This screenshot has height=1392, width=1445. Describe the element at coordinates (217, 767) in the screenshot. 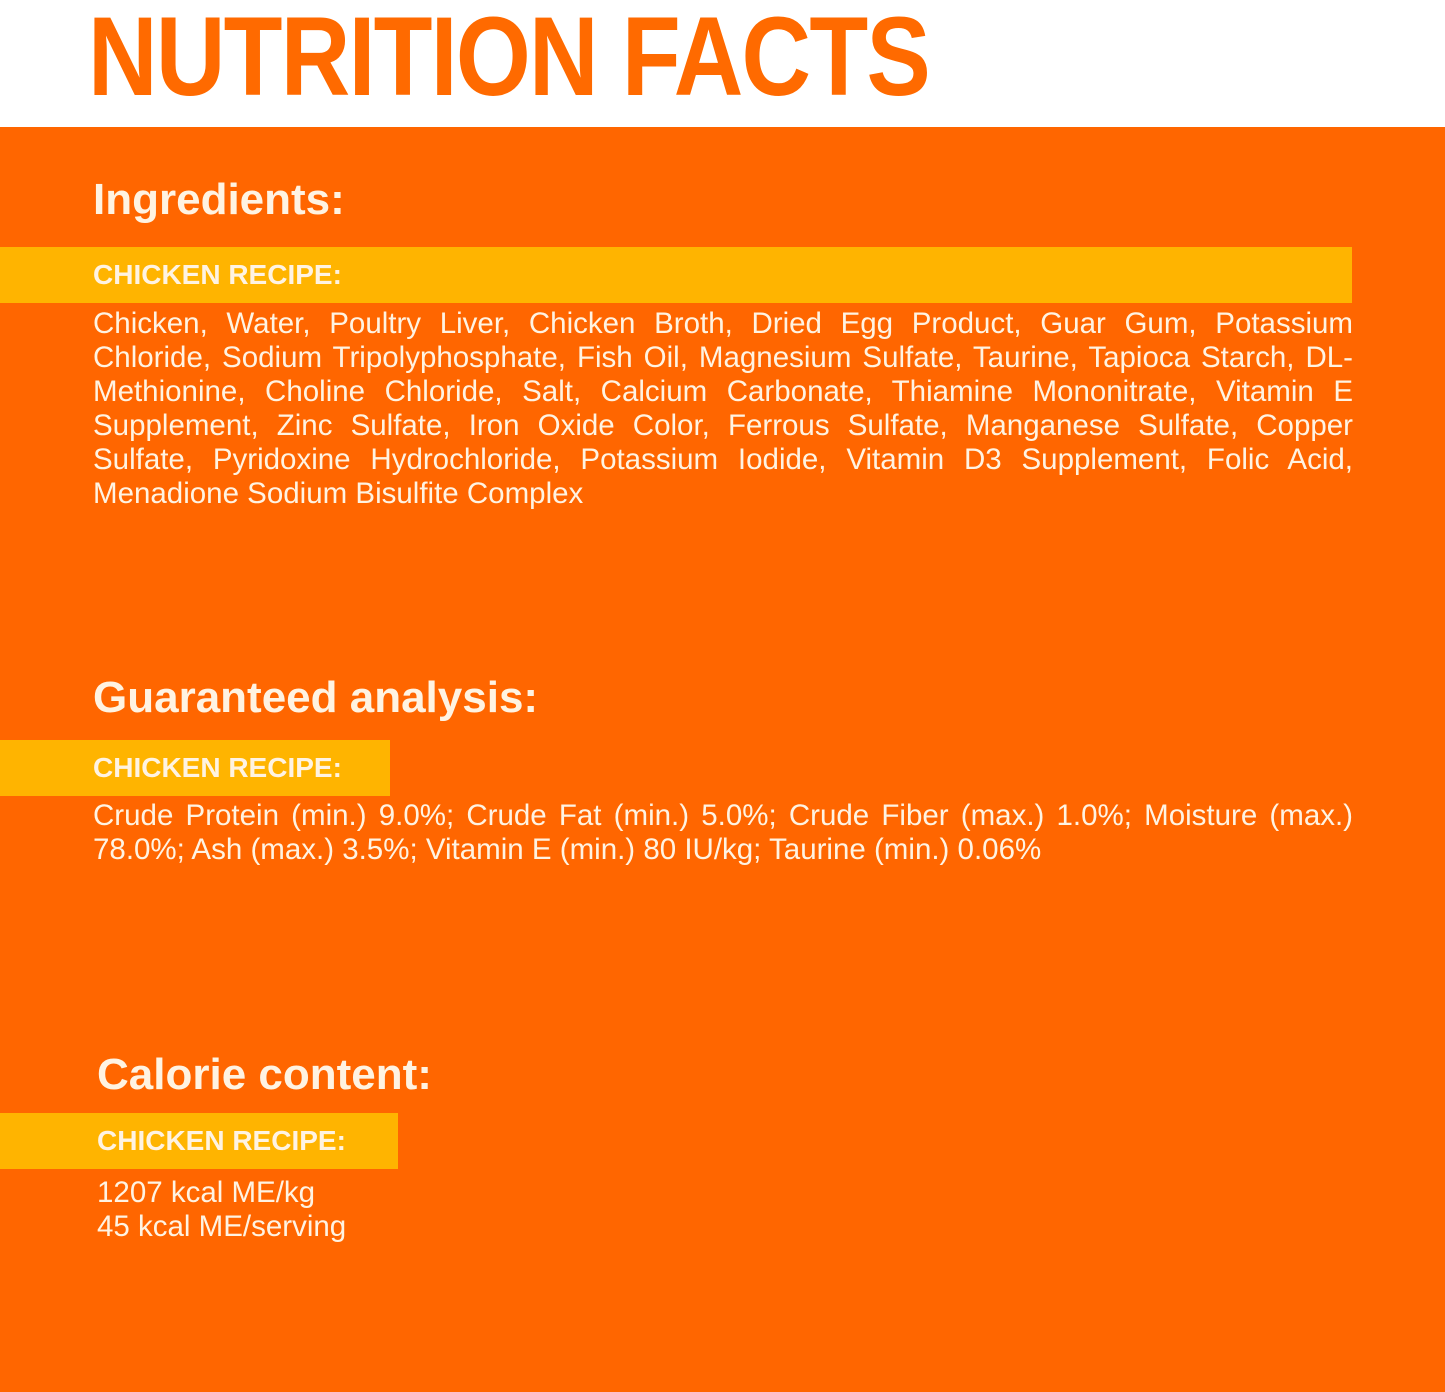

I see `analysis-recipe-label: CHICKEN RECIPE:` at that location.